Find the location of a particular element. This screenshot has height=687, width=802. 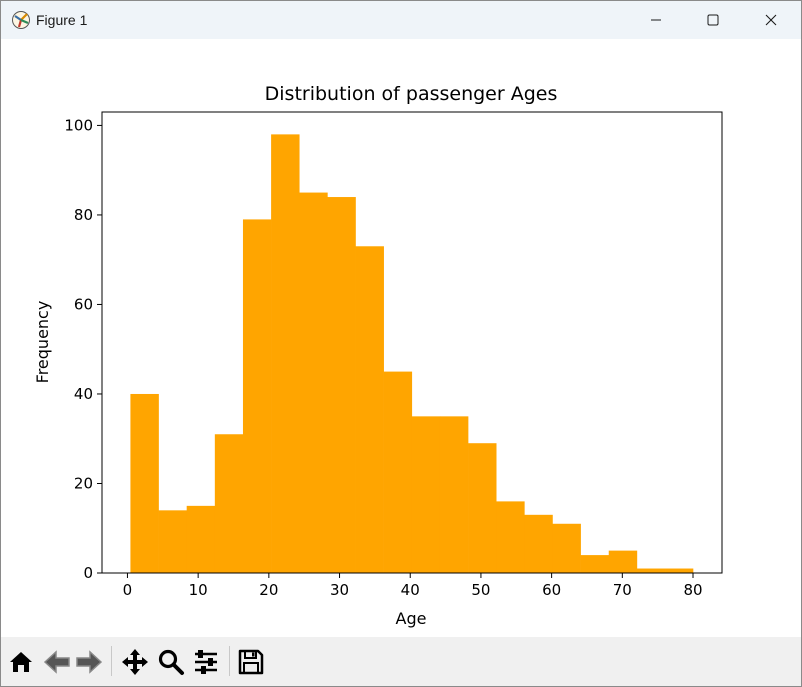

back-button is located at coordinates (57, 662).